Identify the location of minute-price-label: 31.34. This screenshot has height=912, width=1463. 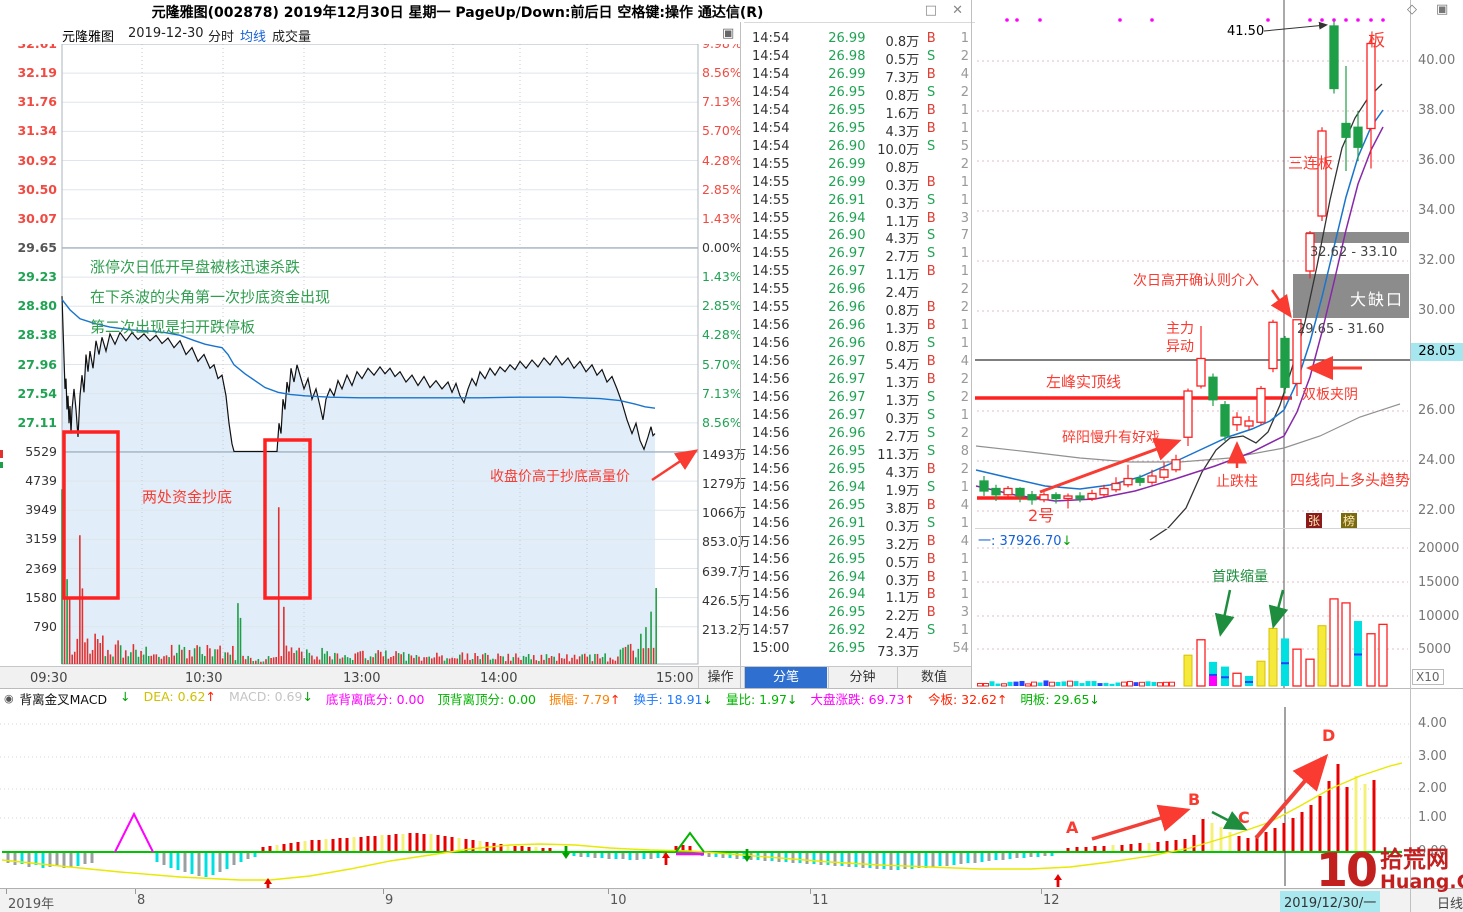
(37, 131).